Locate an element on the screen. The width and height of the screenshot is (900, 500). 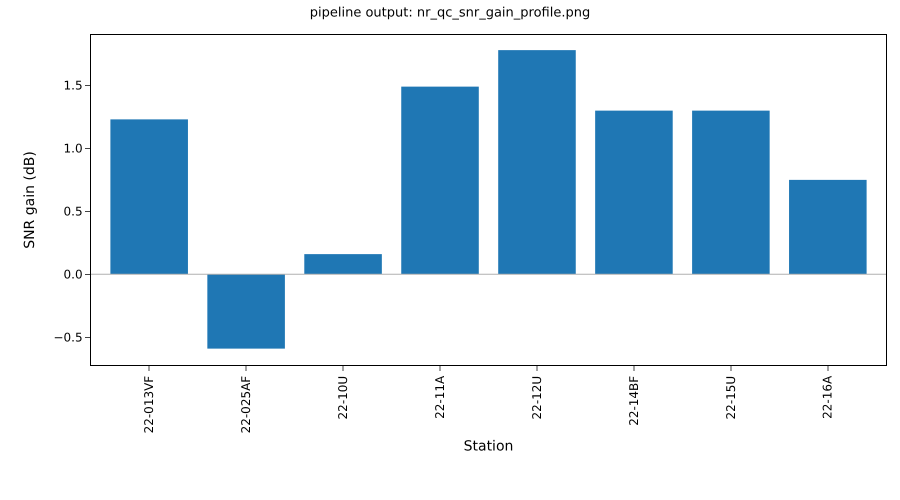
x-tick-label: 22-14BF is located at coordinates (633, 401).